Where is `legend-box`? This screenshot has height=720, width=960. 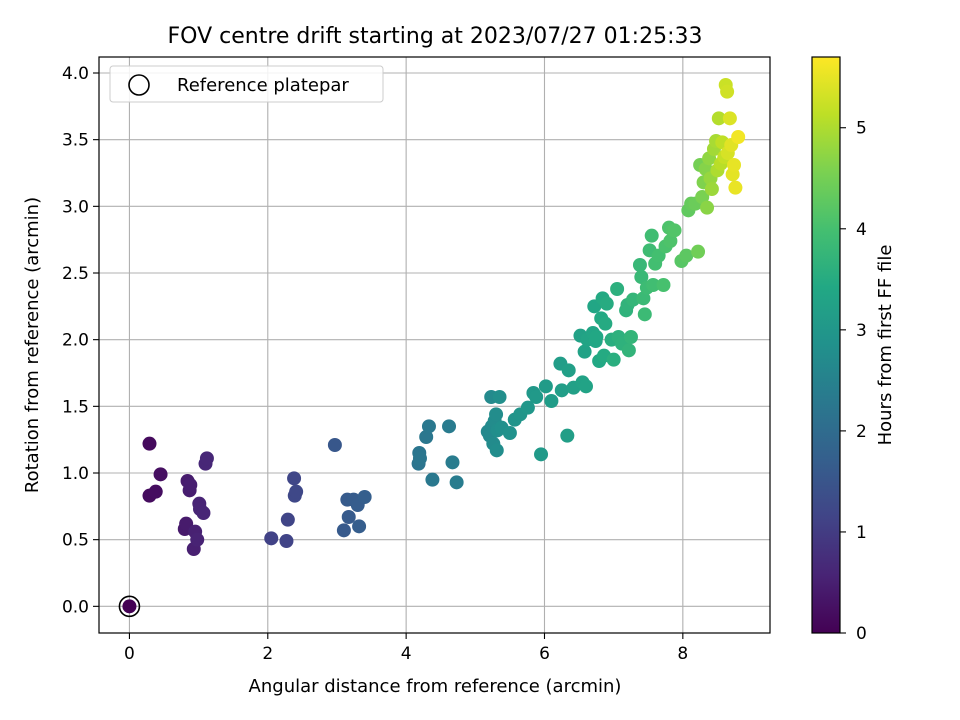
legend-box is located at coordinates (246, 84).